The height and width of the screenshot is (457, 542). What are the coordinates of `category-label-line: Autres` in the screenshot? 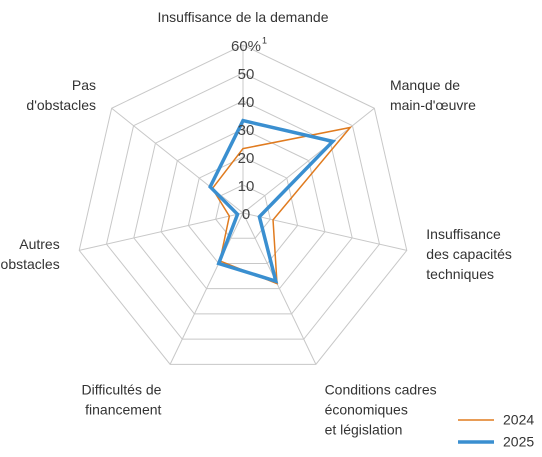 It's located at (39, 244).